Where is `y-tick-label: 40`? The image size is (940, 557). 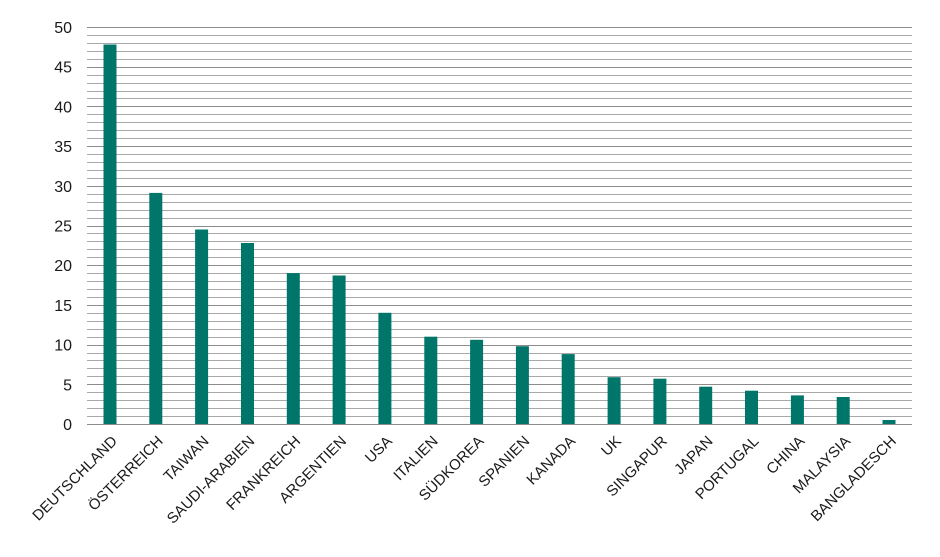 y-tick-label: 40 is located at coordinates (63, 107).